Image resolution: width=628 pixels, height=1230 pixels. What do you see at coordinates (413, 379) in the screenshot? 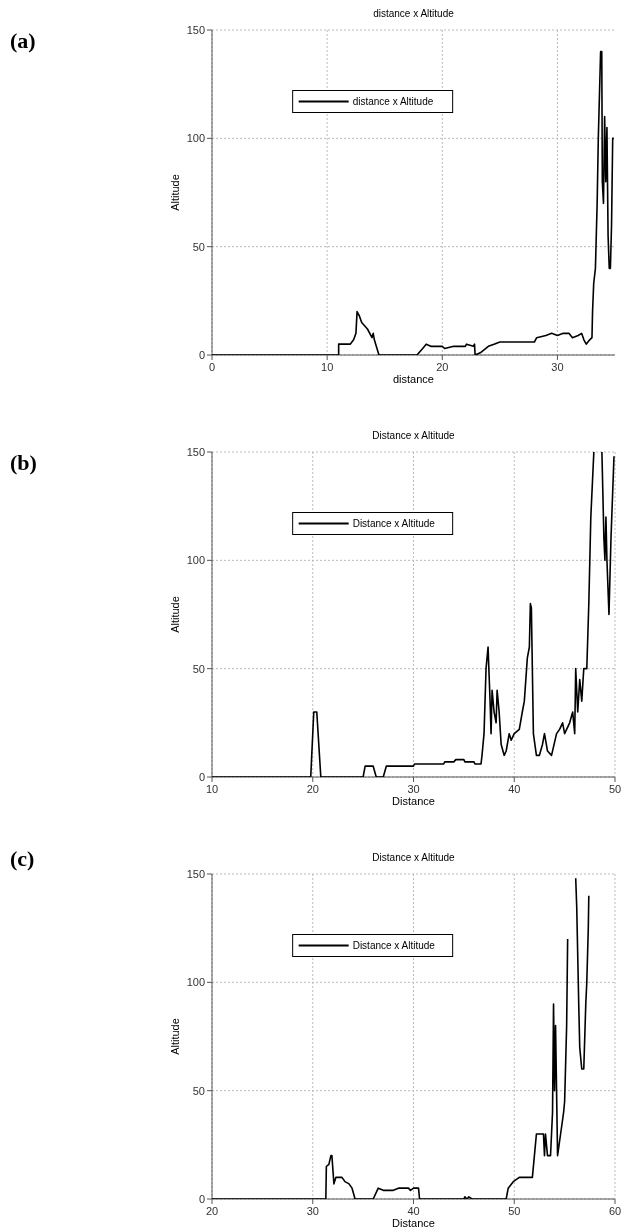
I see `x-axis-title: distance` at bounding box center [413, 379].